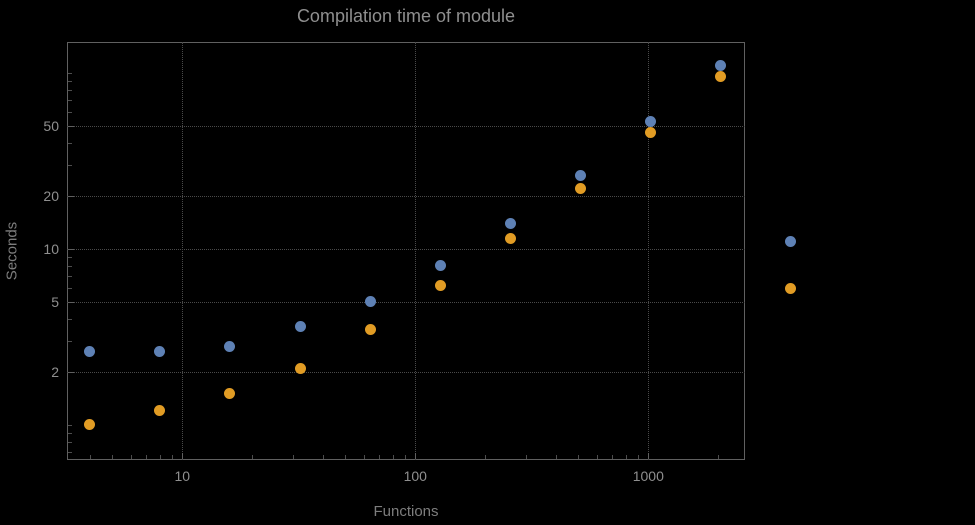 This screenshot has width=975, height=525. Describe the element at coordinates (415, 476) in the screenshot. I see `x-tick-label: 100` at that location.